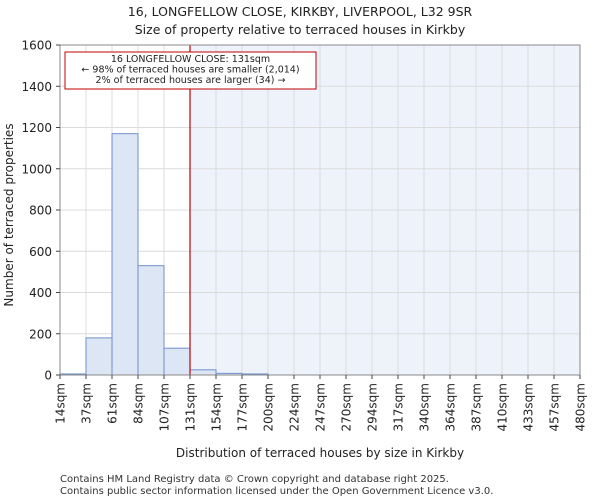 The image size is (600, 500). What do you see at coordinates (36, 87) in the screenshot?
I see `y-tick-label: 1400` at bounding box center [36, 87].